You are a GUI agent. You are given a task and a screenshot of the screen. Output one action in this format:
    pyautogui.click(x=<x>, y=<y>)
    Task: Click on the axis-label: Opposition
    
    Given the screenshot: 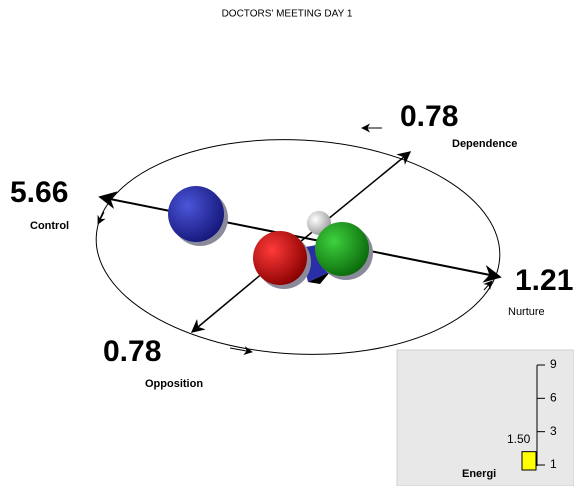 What is the action you would take?
    pyautogui.click(x=174, y=384)
    